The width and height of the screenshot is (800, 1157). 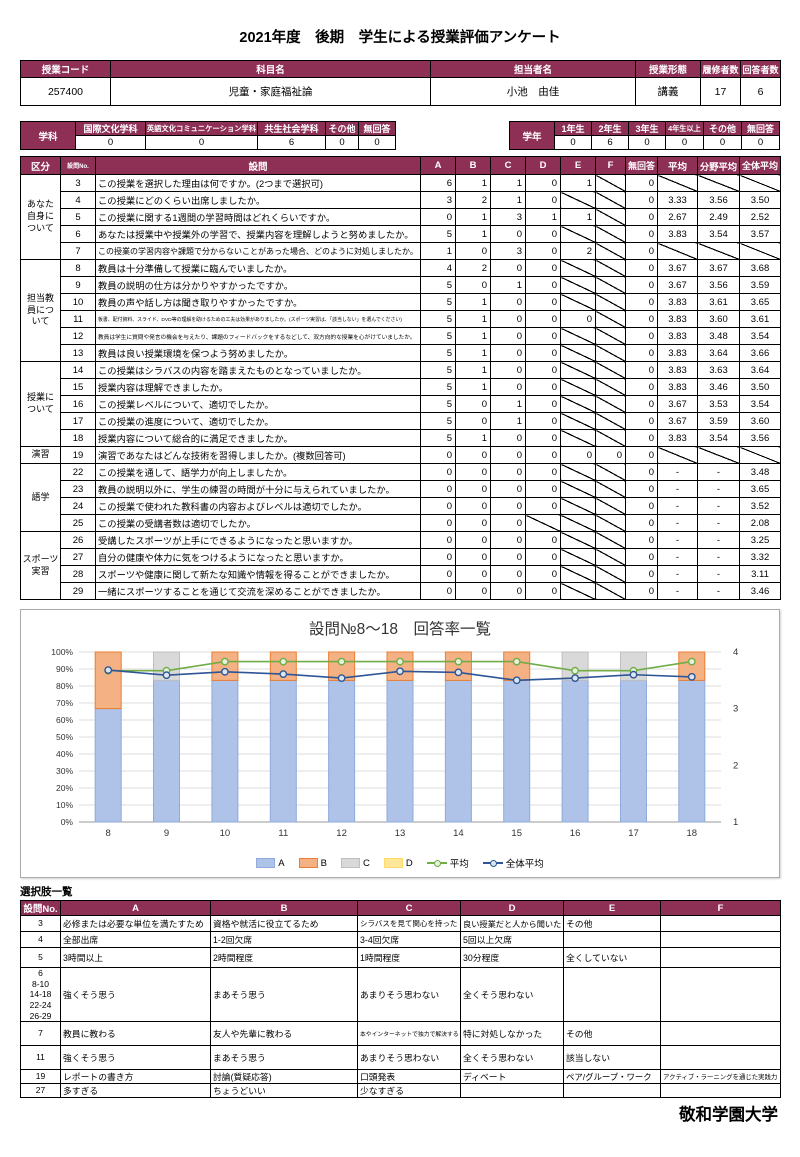 I want to click on course-header-cell: 授業コード, so click(x=65, y=69).